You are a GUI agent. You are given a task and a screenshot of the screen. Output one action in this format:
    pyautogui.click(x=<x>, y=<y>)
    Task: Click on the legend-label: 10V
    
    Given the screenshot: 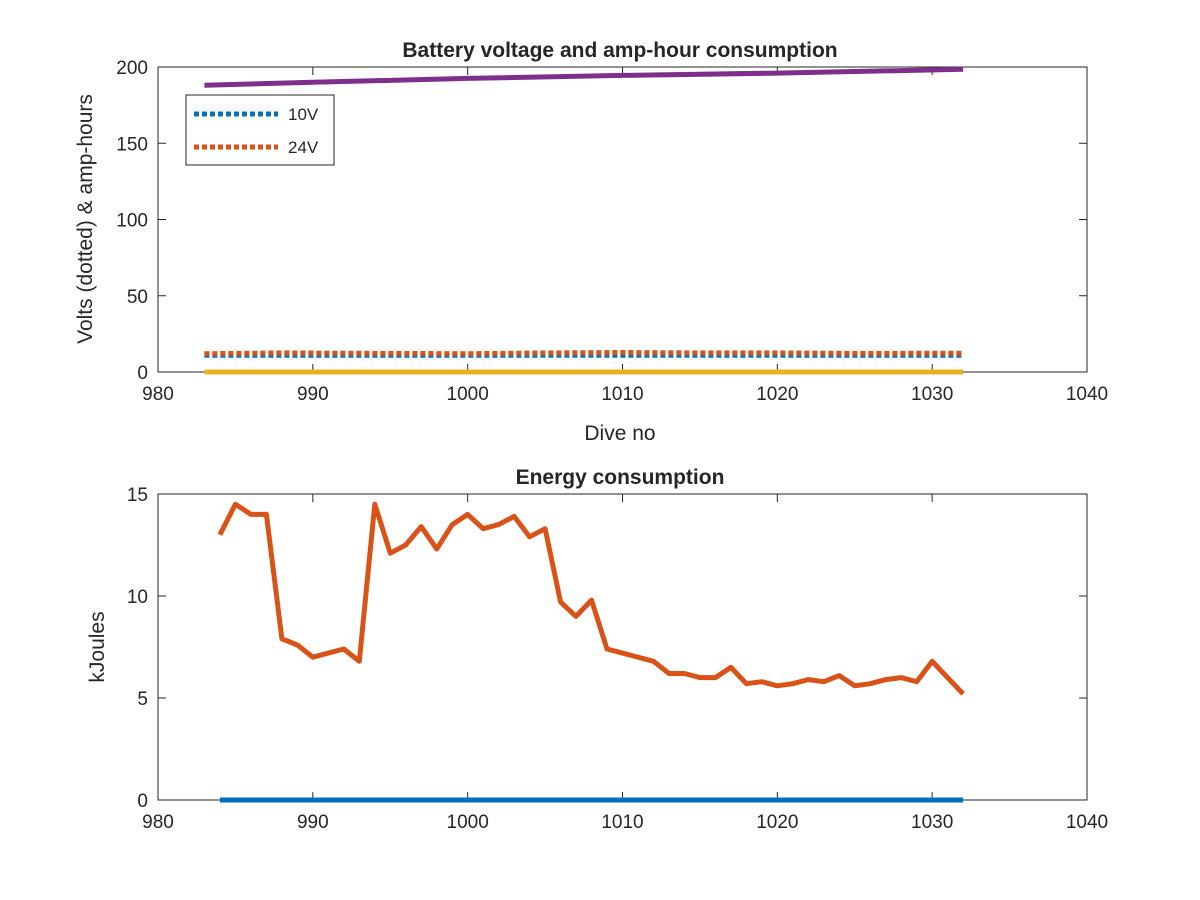 What is the action you would take?
    pyautogui.click(x=303, y=114)
    